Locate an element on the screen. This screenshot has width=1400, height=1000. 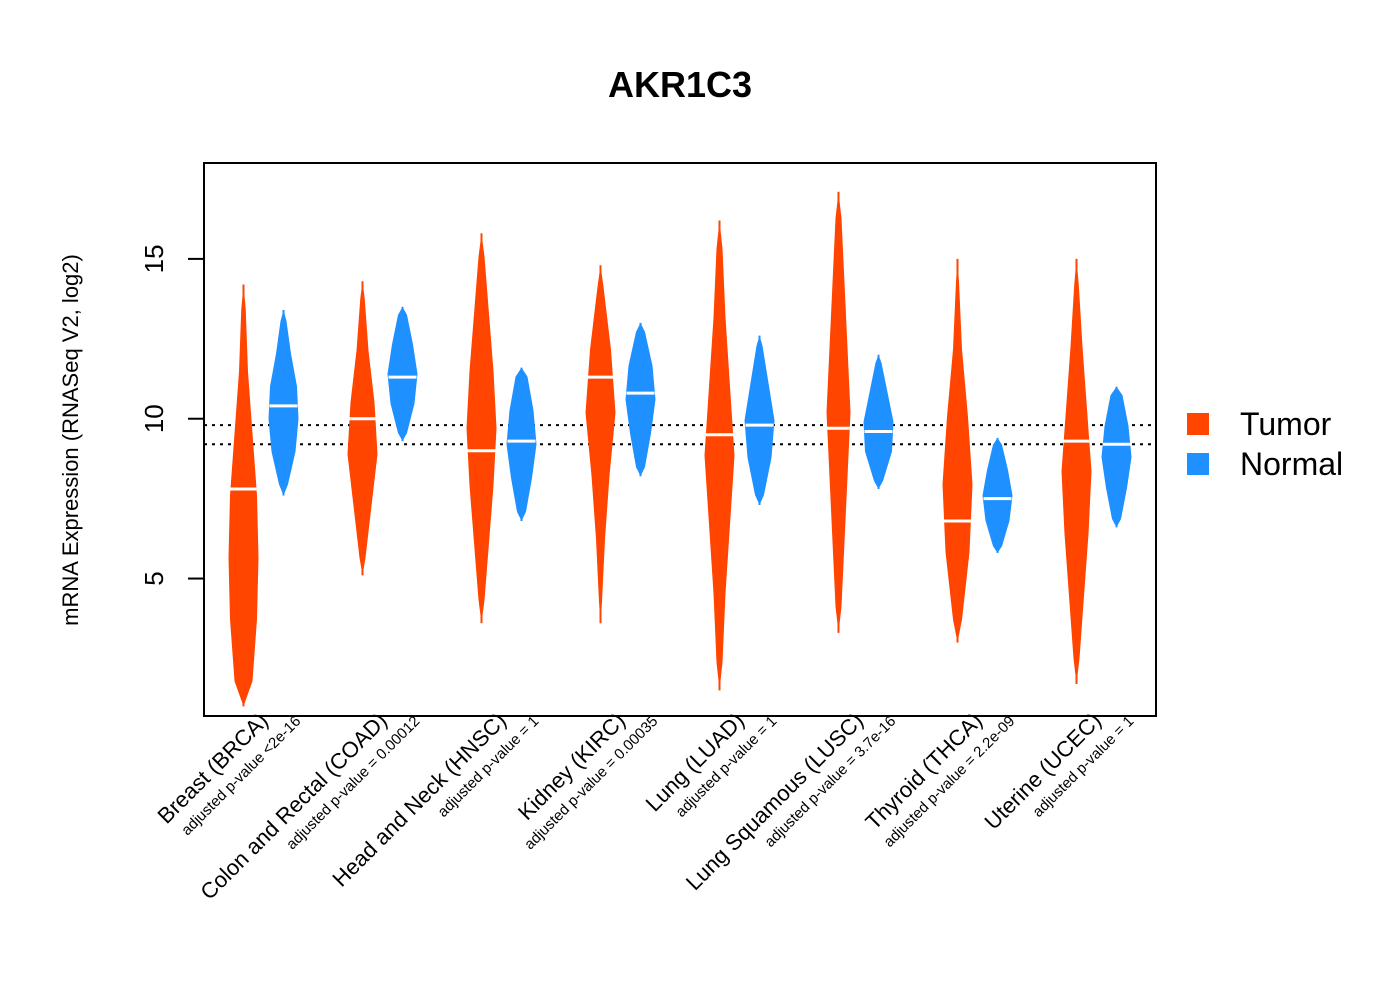
violin-normal-4-body is located at coordinates (759, 420).